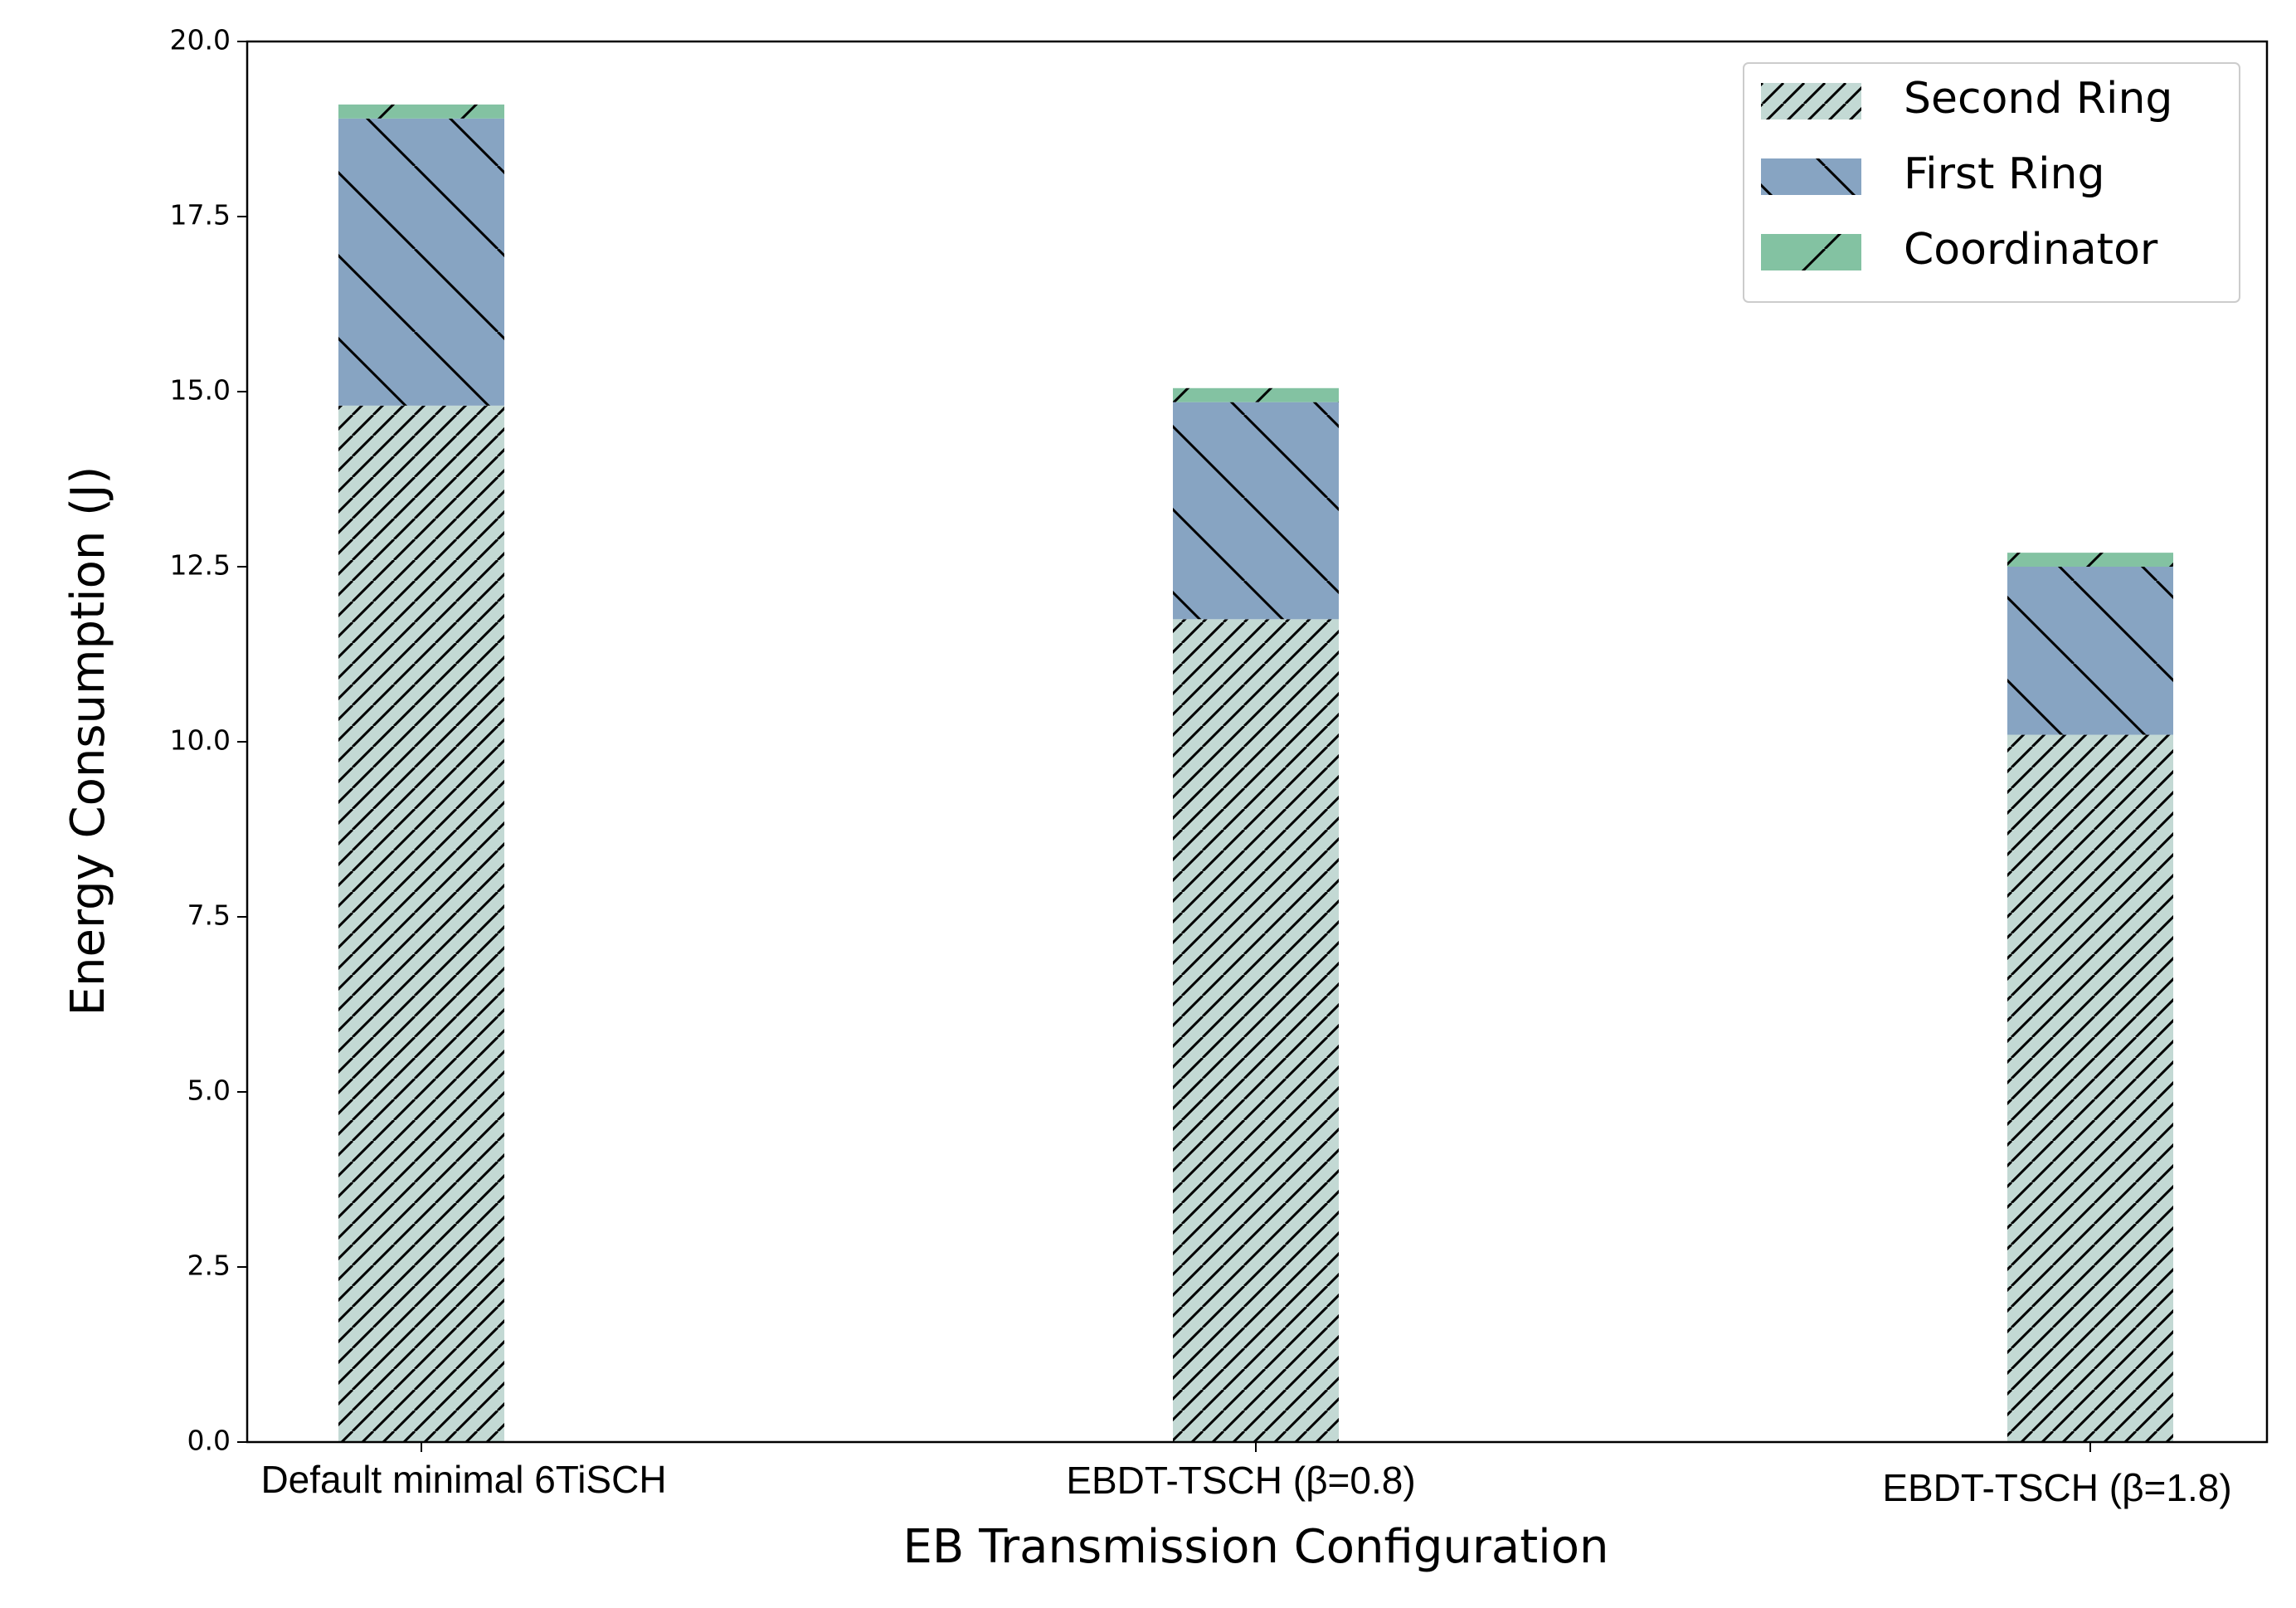 This screenshot has width=2296, height=1608. What do you see at coordinates (201, 741) in the screenshot?
I see `y-tick-label: 10.0` at bounding box center [201, 741].